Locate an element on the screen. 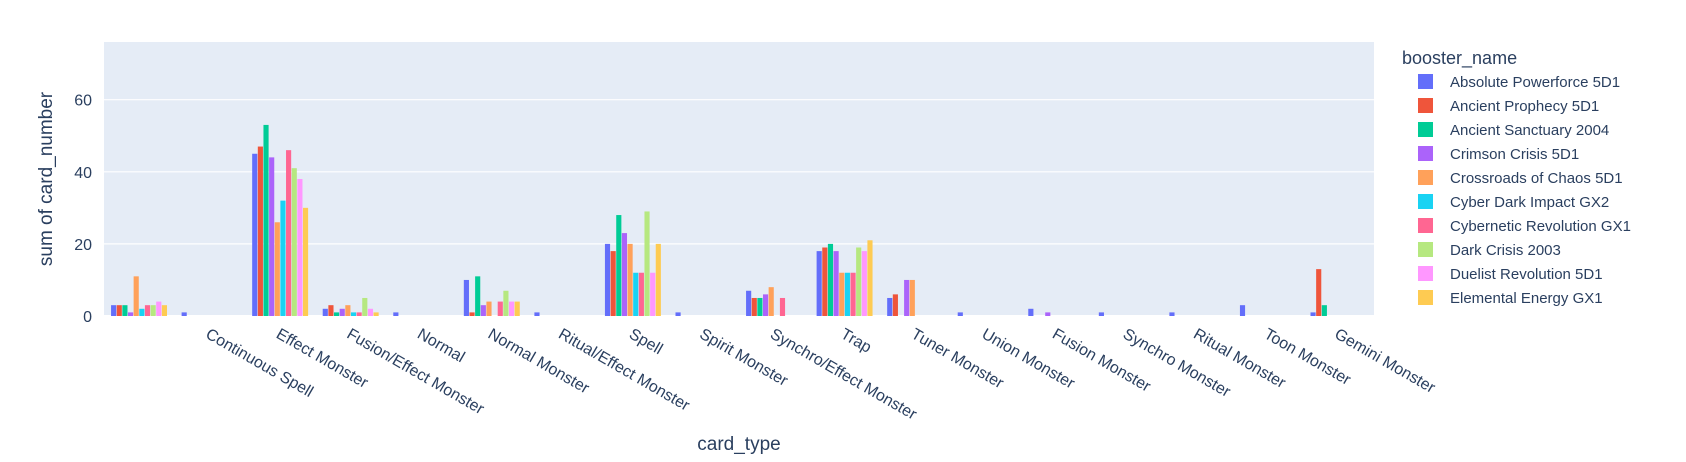 The image size is (1686, 462). legend-item: Cyber Dark Impact GX2 is located at coordinates (1513, 202).